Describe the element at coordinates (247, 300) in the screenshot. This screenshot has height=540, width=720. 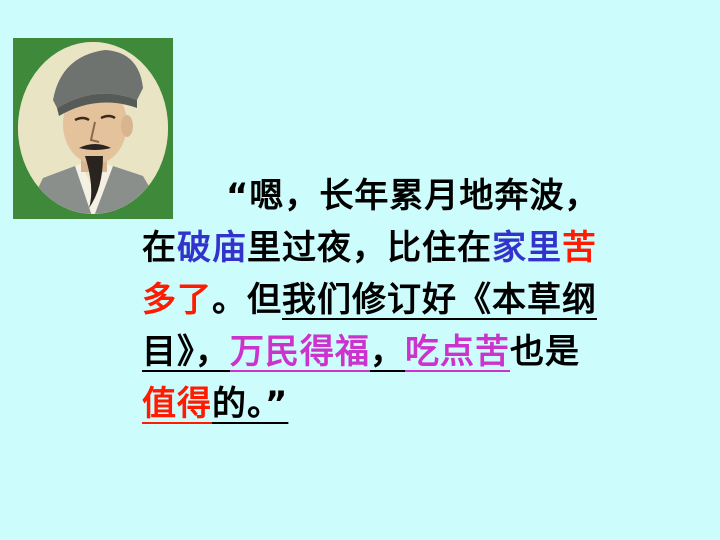
I see `quote-segment: 。但` at that location.